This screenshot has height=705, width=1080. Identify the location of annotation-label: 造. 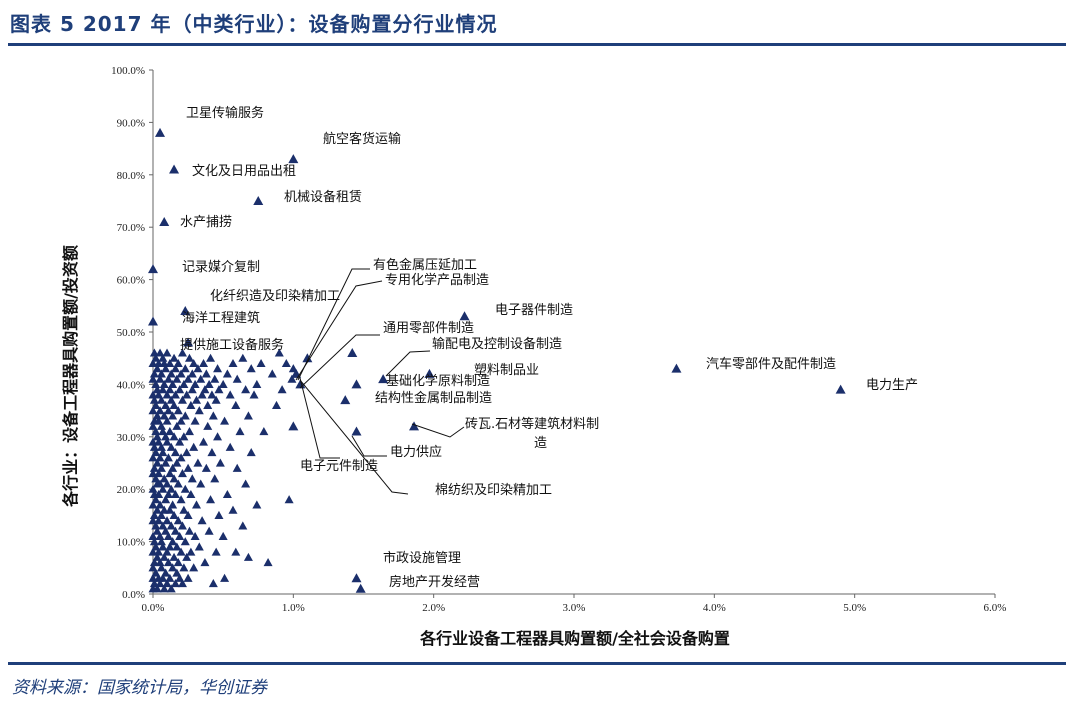
(540, 443).